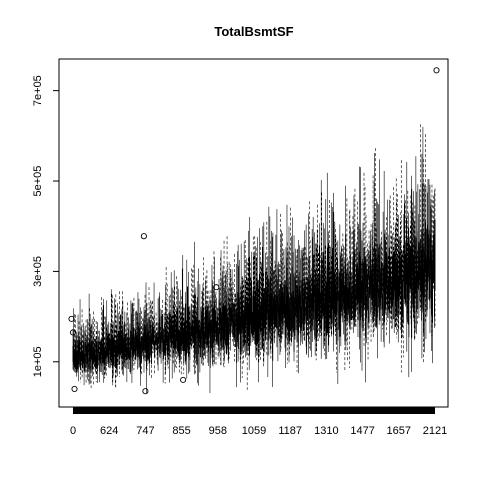 The width and height of the screenshot is (480, 480). Describe the element at coordinates (38, 181) in the screenshot. I see `y-tick-label: 5e+05` at that location.